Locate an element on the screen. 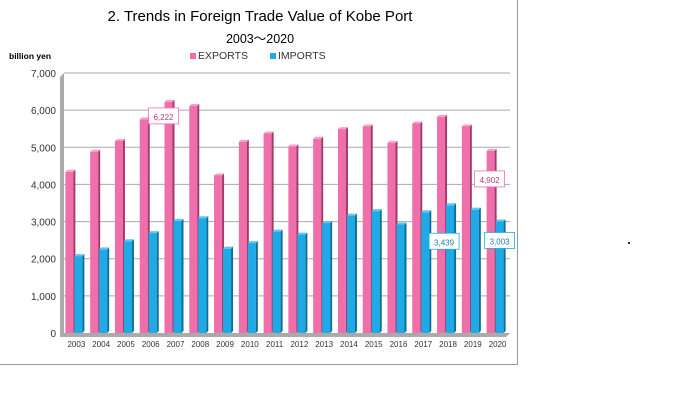 This screenshot has width=680, height=418. bar-imports-2005 is located at coordinates (127, 287).